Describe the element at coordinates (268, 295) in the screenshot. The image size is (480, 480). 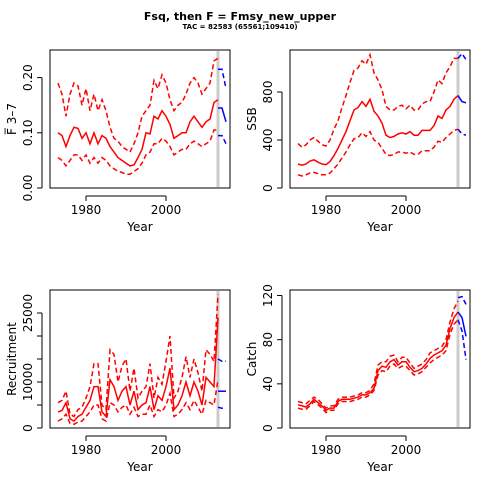
I see `y-tick-label: 120` at that location.